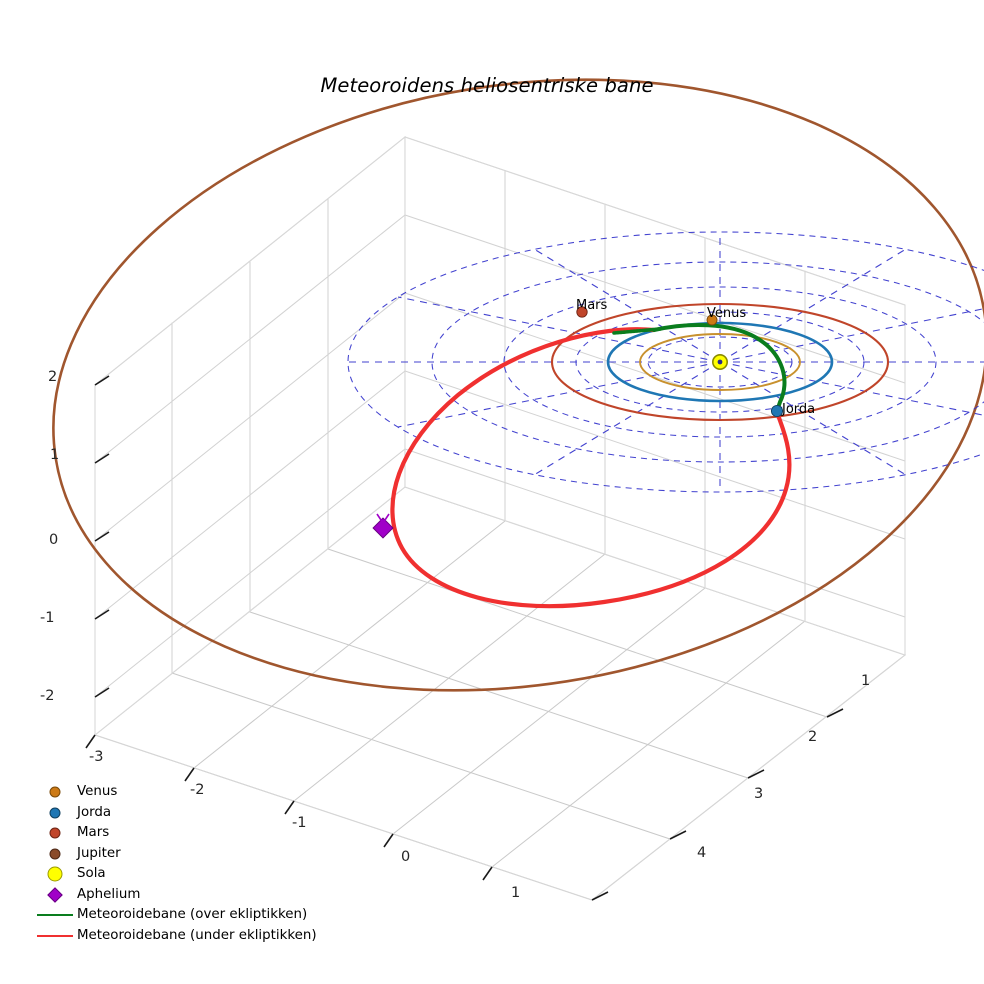  What do you see at coordinates (702, 853) in the screenshot?
I see `y-tick: 4` at bounding box center [702, 853].